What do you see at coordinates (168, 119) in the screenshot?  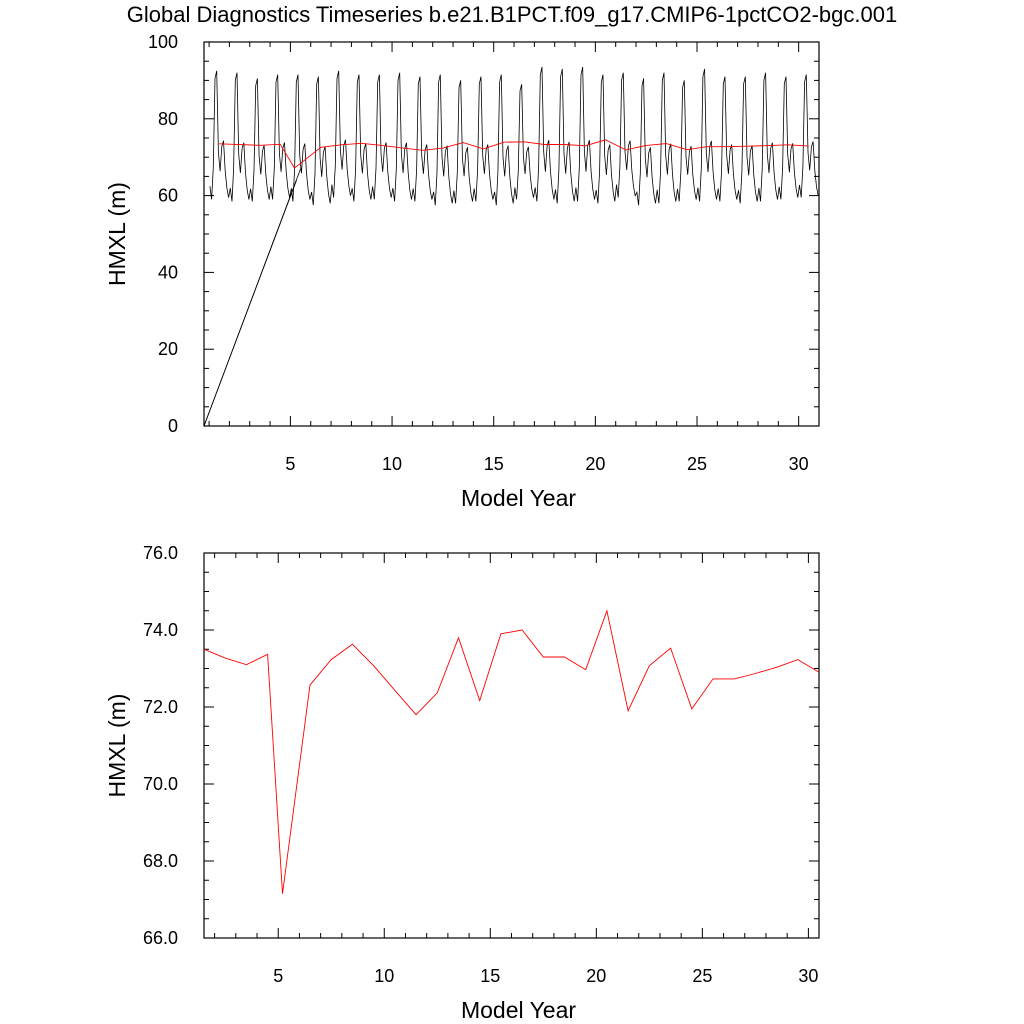 I see `chart1-y-tick-label: 80` at bounding box center [168, 119].